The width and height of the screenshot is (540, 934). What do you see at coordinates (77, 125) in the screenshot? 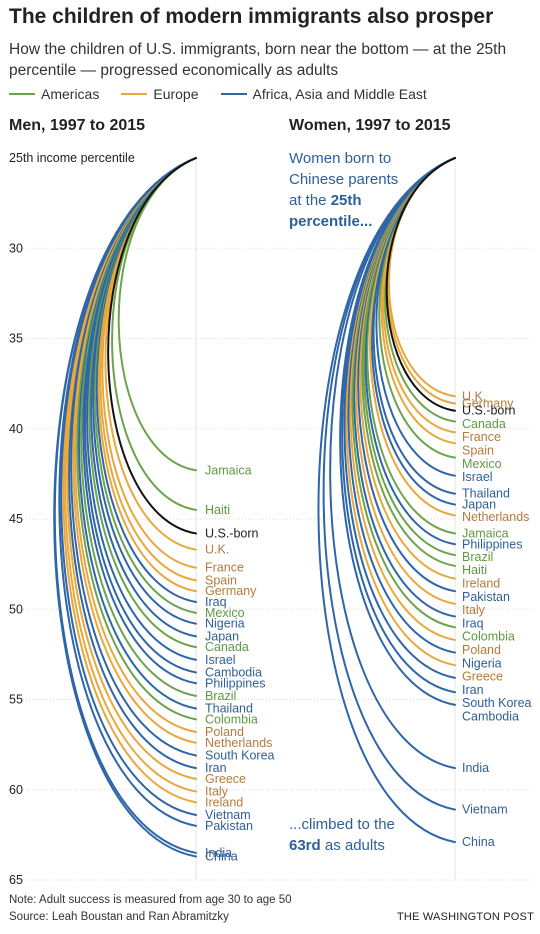
I see `men-panel-title: Men, 1997 to 2015` at bounding box center [77, 125].